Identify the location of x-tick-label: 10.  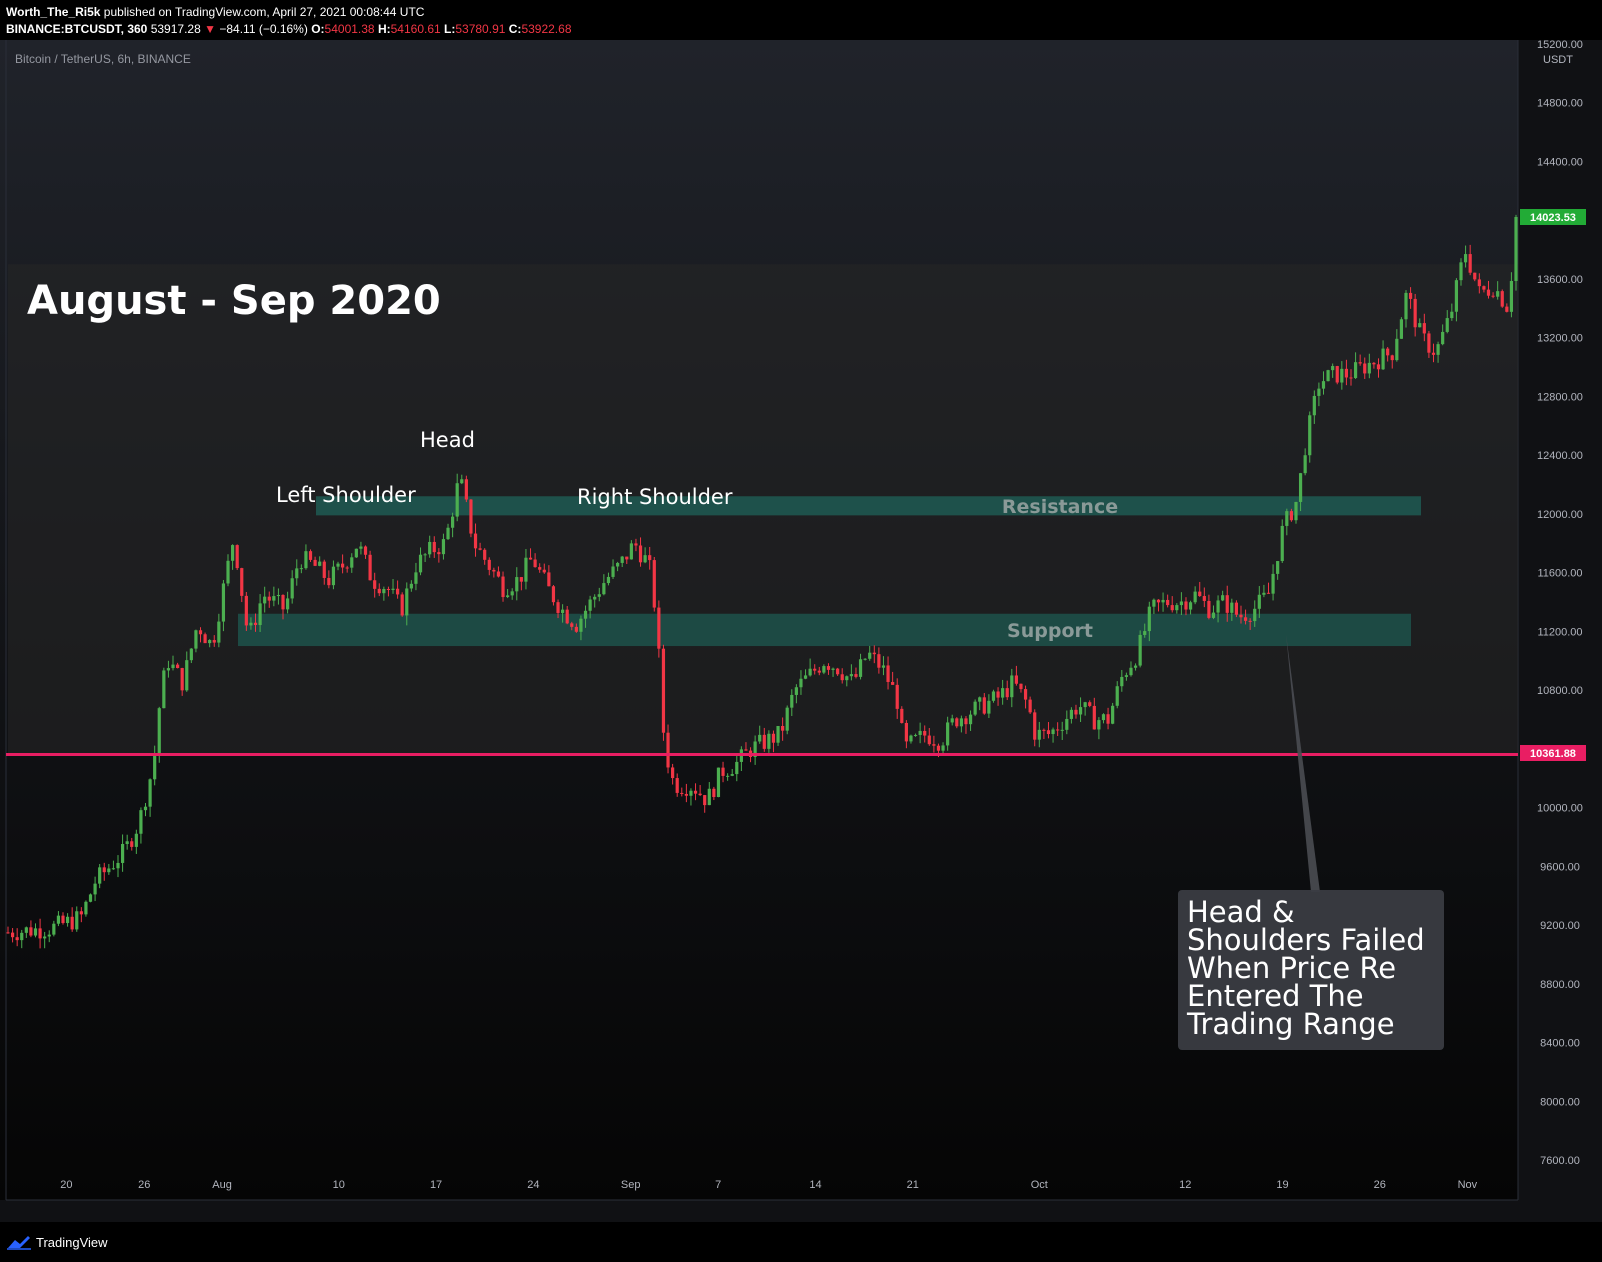
(339, 1185).